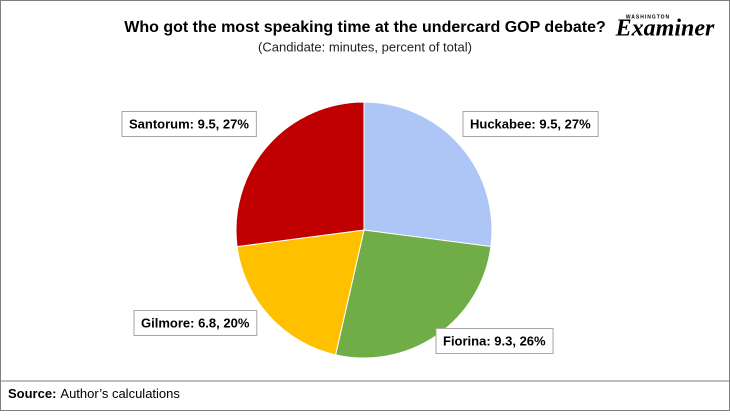  I want to click on data-label: Huckabee: 9.5, 27%, so click(530, 123).